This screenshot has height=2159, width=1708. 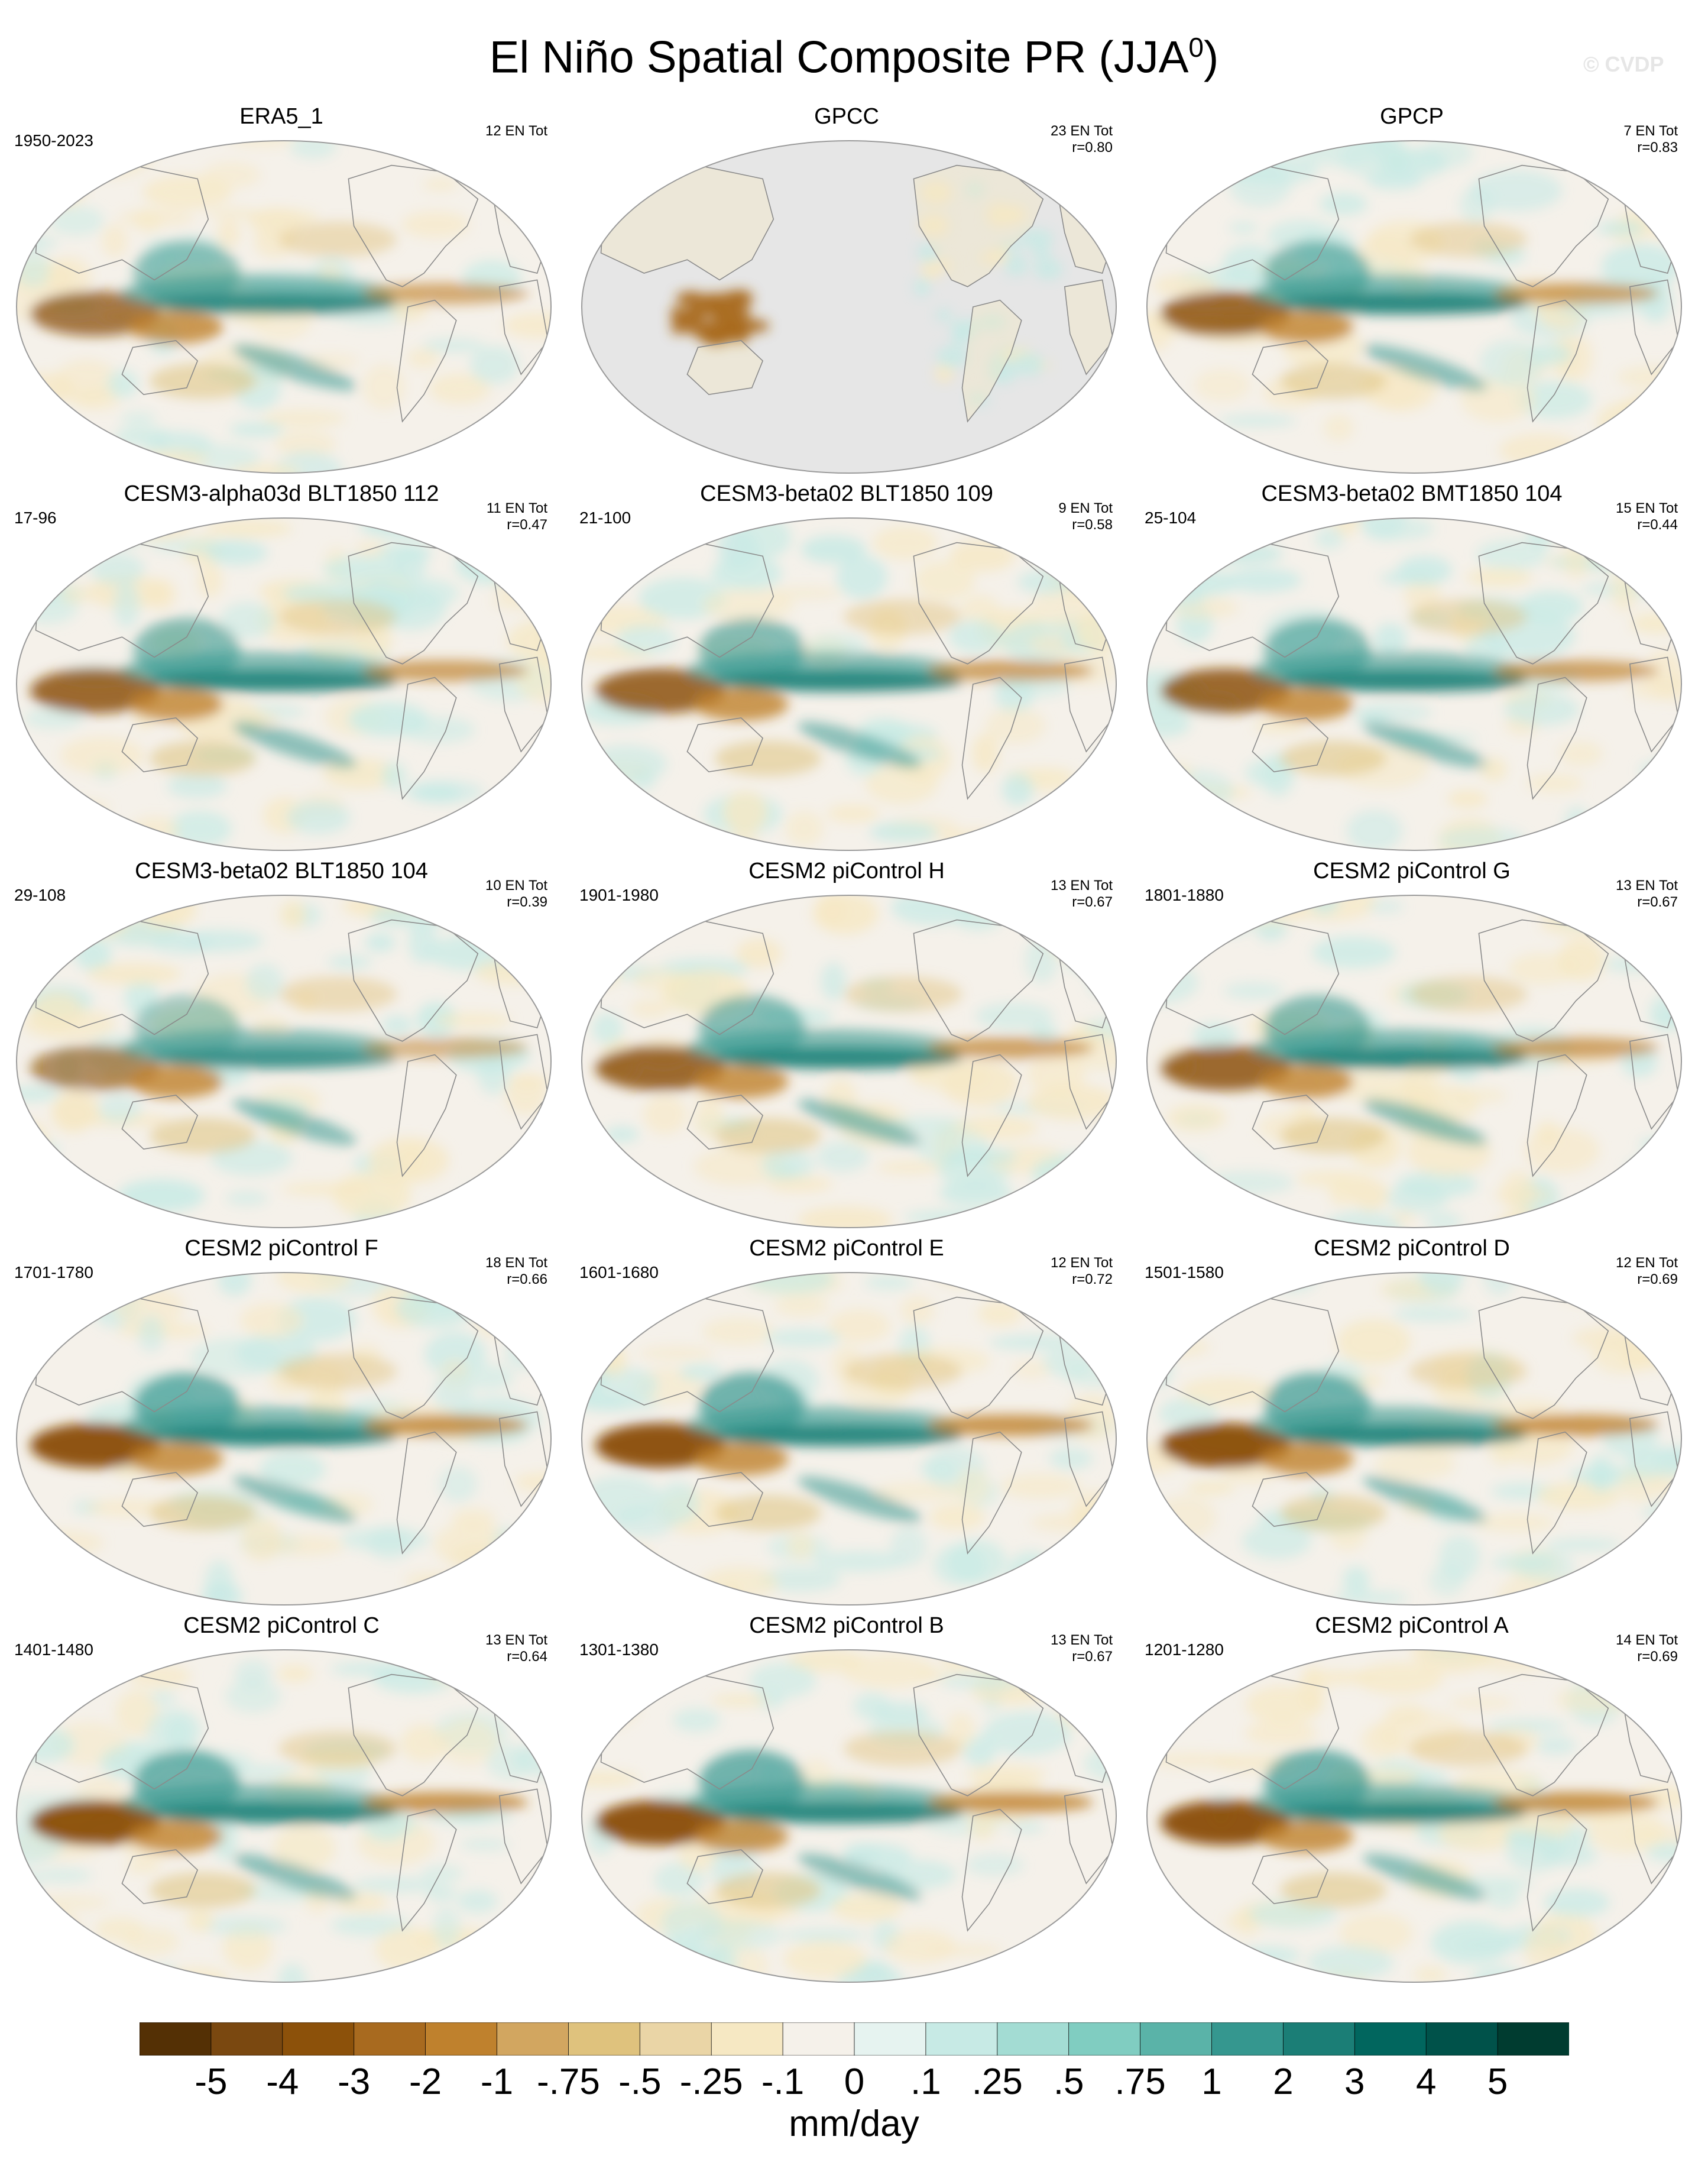 What do you see at coordinates (854, 2085) in the screenshot?
I see `colorbar-labels: -5 -4 -3 -2 -1 -.75 -.5 -.25 -.1 0 .1 .25 .5 .75 1 2 3 4 5` at bounding box center [854, 2085].